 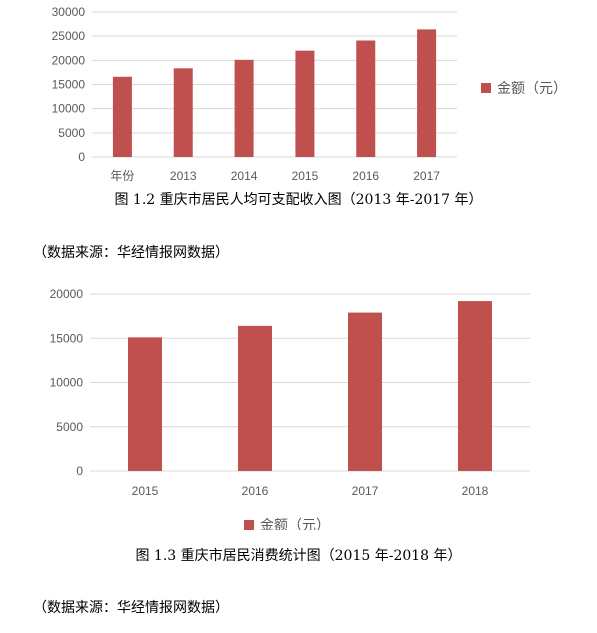 I want to click on x-tick-label: 2013, so click(x=183, y=176).